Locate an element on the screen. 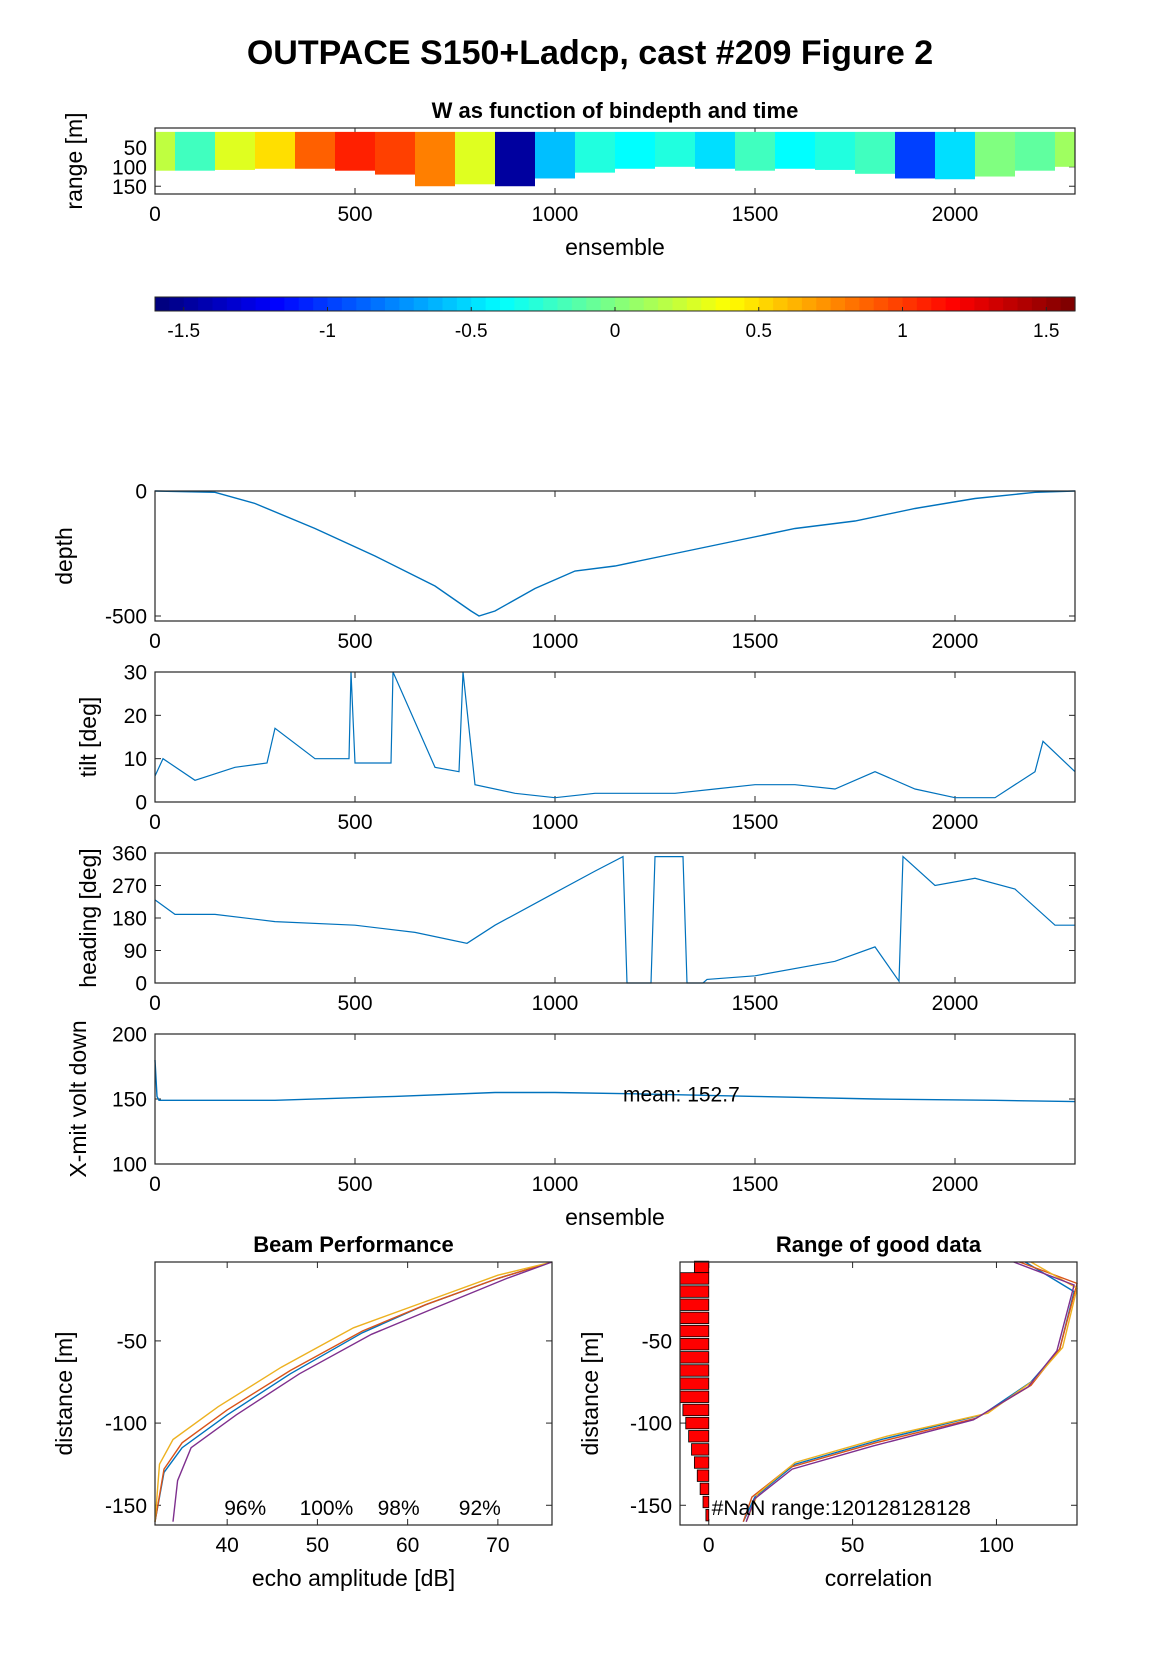 The height and width of the screenshot is (1679, 1165). depth-line is located at coordinates (615, 553).